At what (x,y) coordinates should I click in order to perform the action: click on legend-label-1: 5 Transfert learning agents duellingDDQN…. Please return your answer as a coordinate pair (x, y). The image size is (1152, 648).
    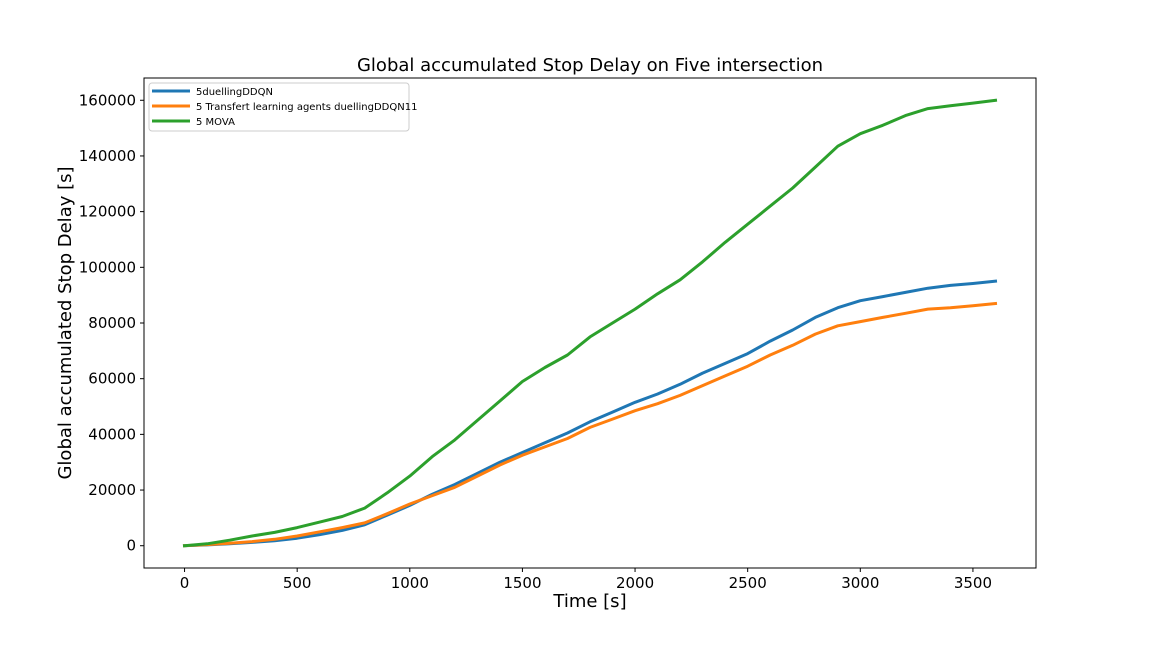
    Looking at the image, I should click on (306, 107).